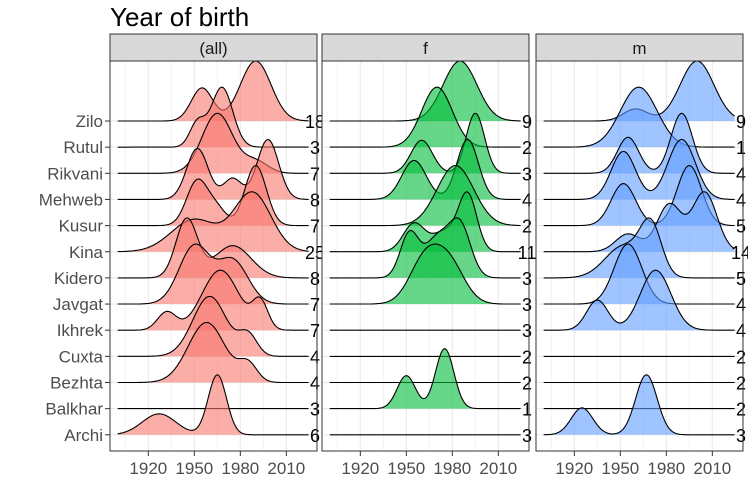  I want to click on facet-strip-label: (all), so click(213, 48).